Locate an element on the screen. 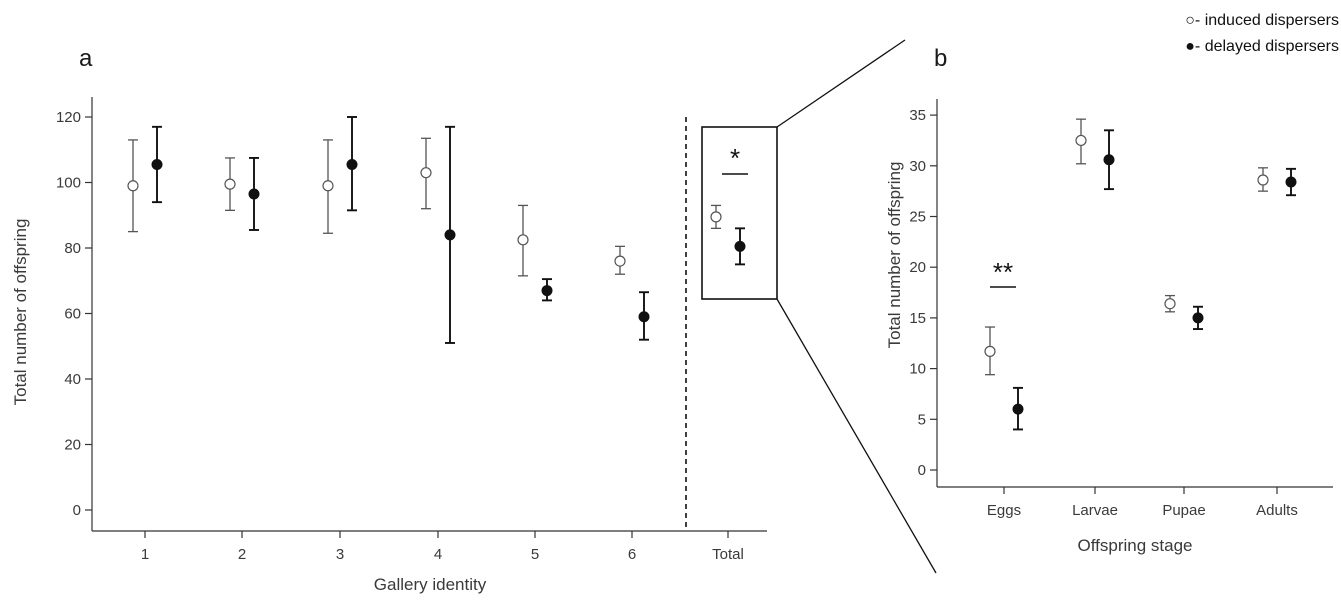 This screenshot has height=605, width=1341. zoom-connector-top is located at coordinates (841, 83).